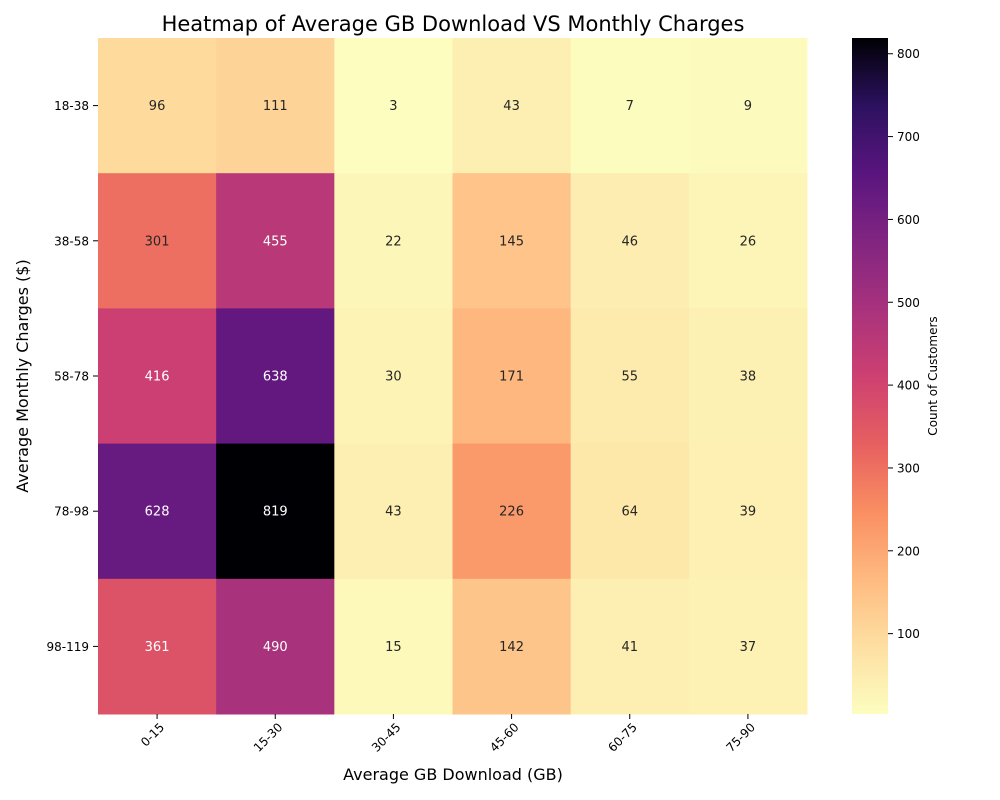 This screenshot has height=800, width=1000. Describe the element at coordinates (71, 241) in the screenshot. I see `y-tick-label: 38-58` at that location.